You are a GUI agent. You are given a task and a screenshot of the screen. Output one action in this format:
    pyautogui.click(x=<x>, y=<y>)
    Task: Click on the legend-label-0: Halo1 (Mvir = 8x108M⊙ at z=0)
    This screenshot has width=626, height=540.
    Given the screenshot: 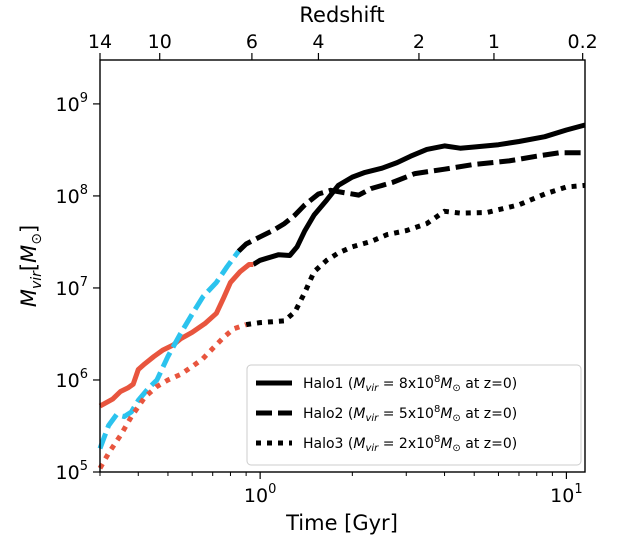 What is the action you would take?
    pyautogui.click(x=410, y=384)
    